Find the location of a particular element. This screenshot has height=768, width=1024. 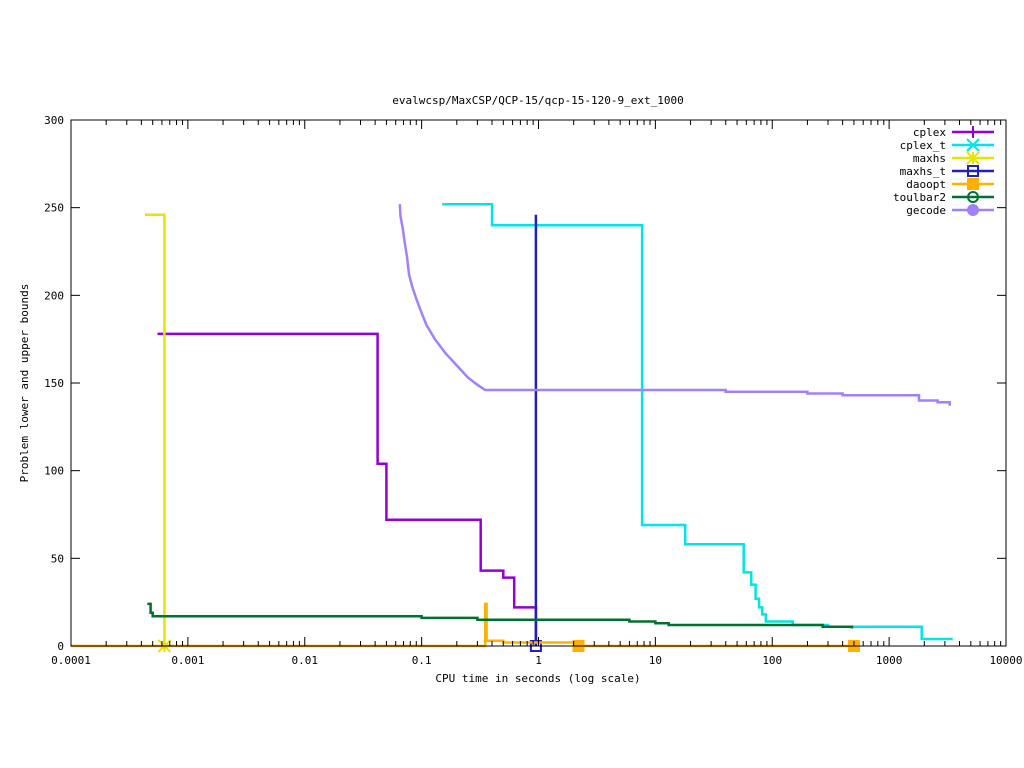

x-tick-label: 10000 is located at coordinates (1005, 660).